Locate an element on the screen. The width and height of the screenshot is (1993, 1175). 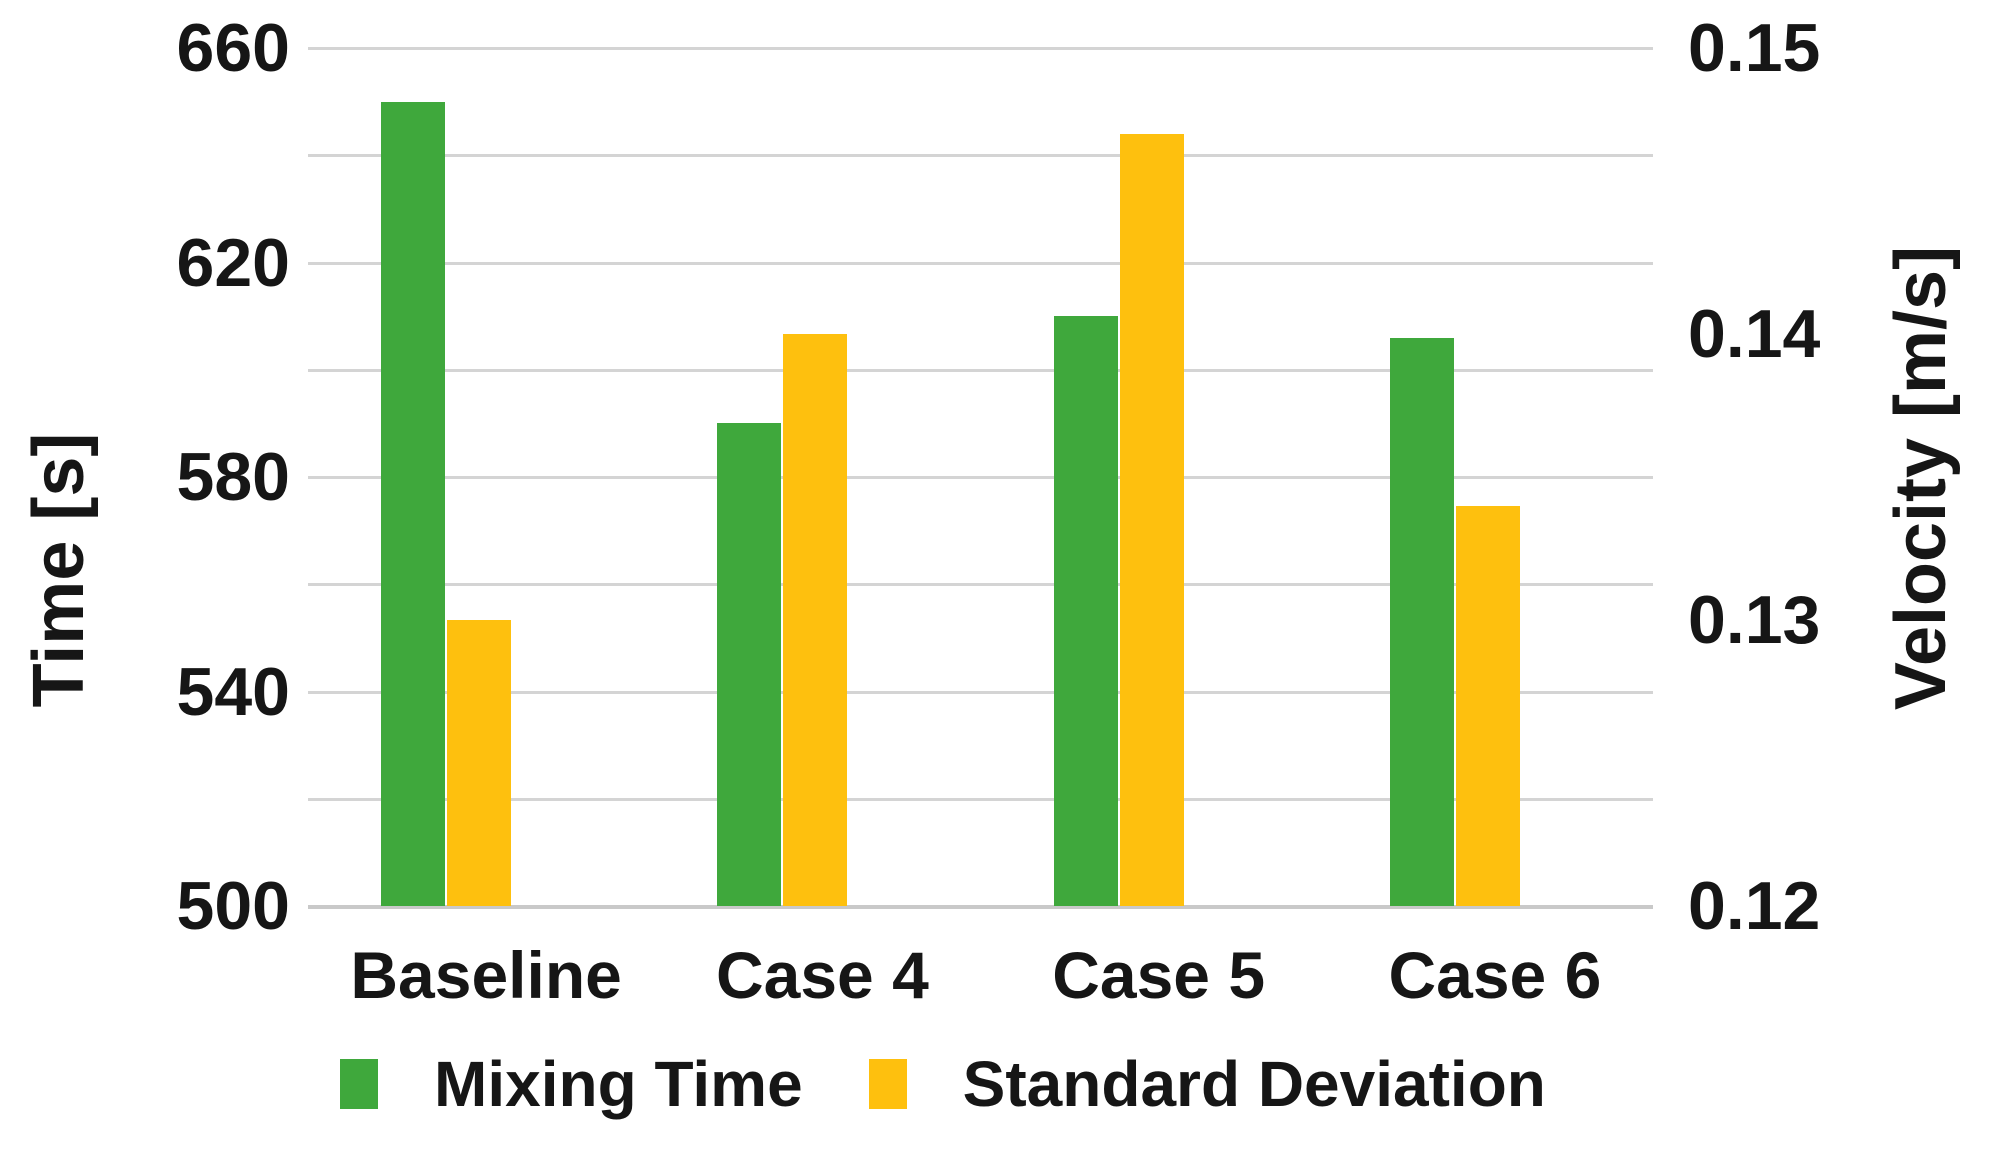
legend-label-mixing-time: Mixing Time is located at coordinates (618, 1084).